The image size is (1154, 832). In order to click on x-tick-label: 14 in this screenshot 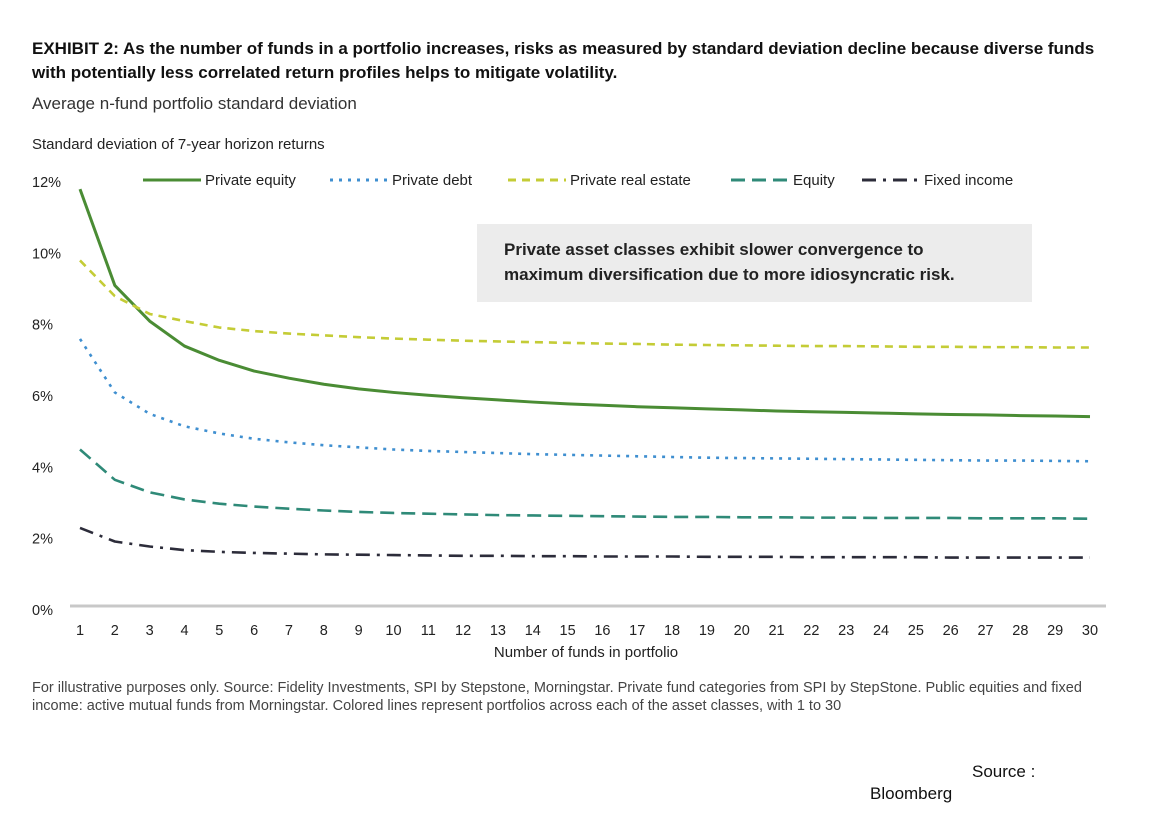, I will do `click(533, 631)`.